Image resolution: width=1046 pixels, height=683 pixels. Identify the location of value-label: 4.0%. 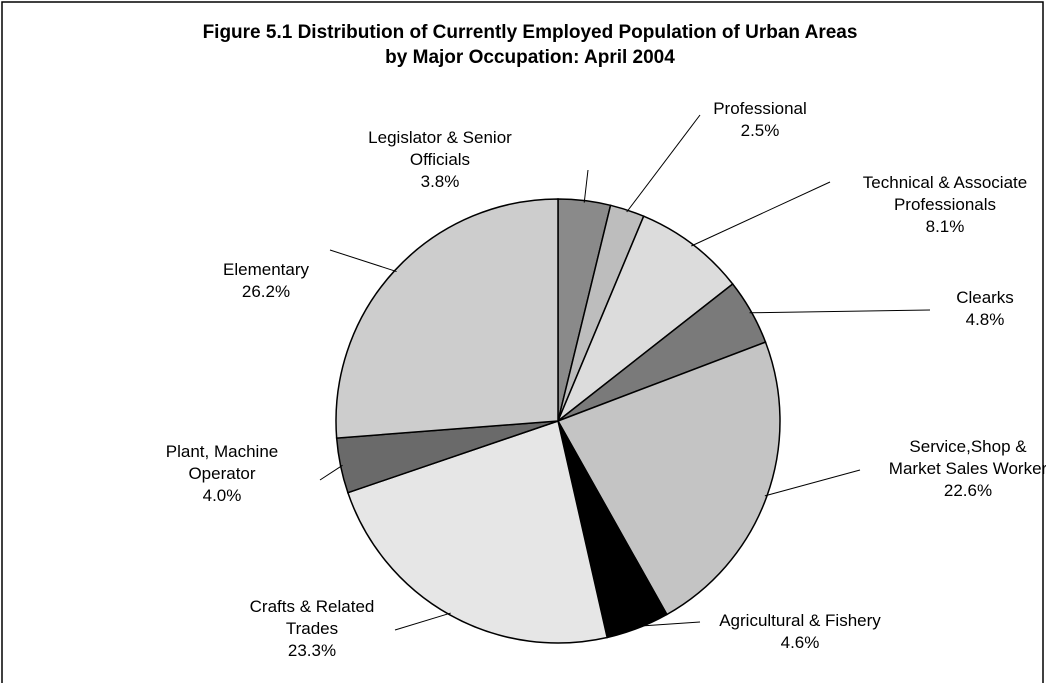
(222, 495).